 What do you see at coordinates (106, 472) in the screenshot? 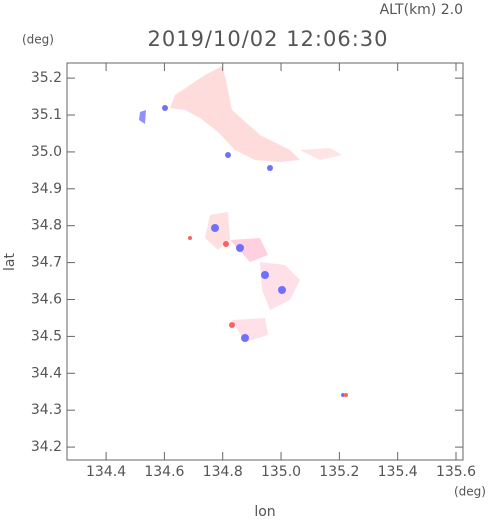
I see `x-tick-label: 134.4` at bounding box center [106, 472].